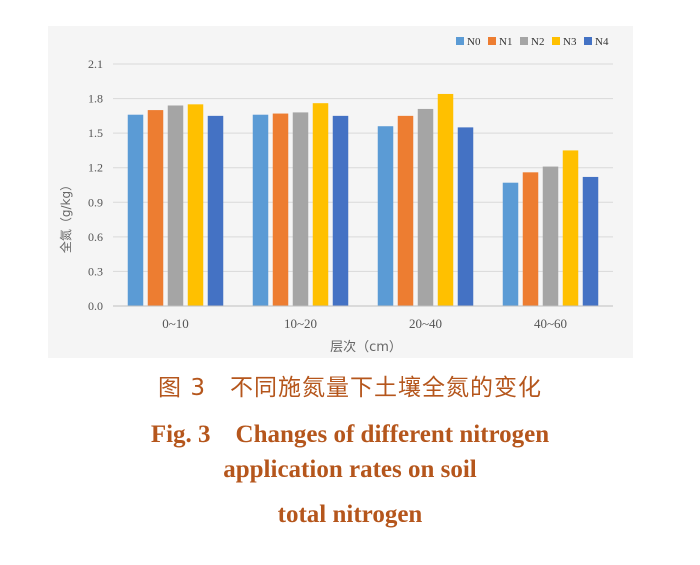 The width and height of the screenshot is (700, 565). What do you see at coordinates (524, 41) in the screenshot?
I see `legend-swatch-n2` at bounding box center [524, 41].